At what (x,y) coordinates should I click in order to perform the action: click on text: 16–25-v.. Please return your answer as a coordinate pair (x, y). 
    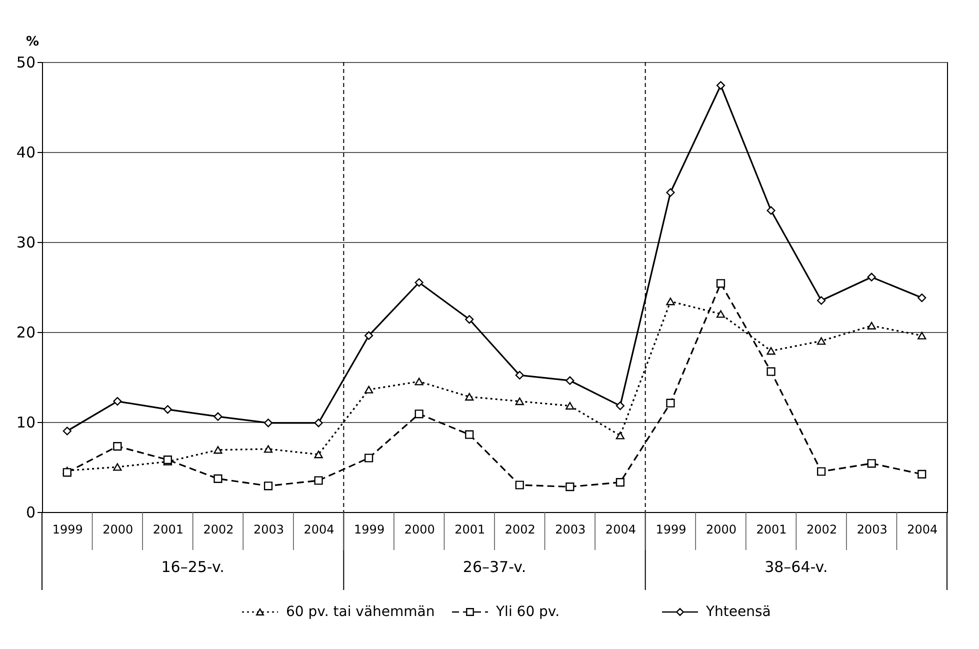
    Looking at the image, I should click on (192, 567).